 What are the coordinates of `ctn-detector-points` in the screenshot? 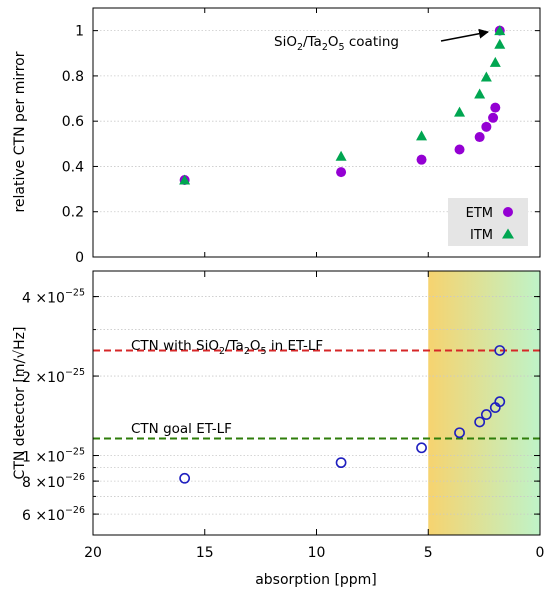 It's located at (342, 414).